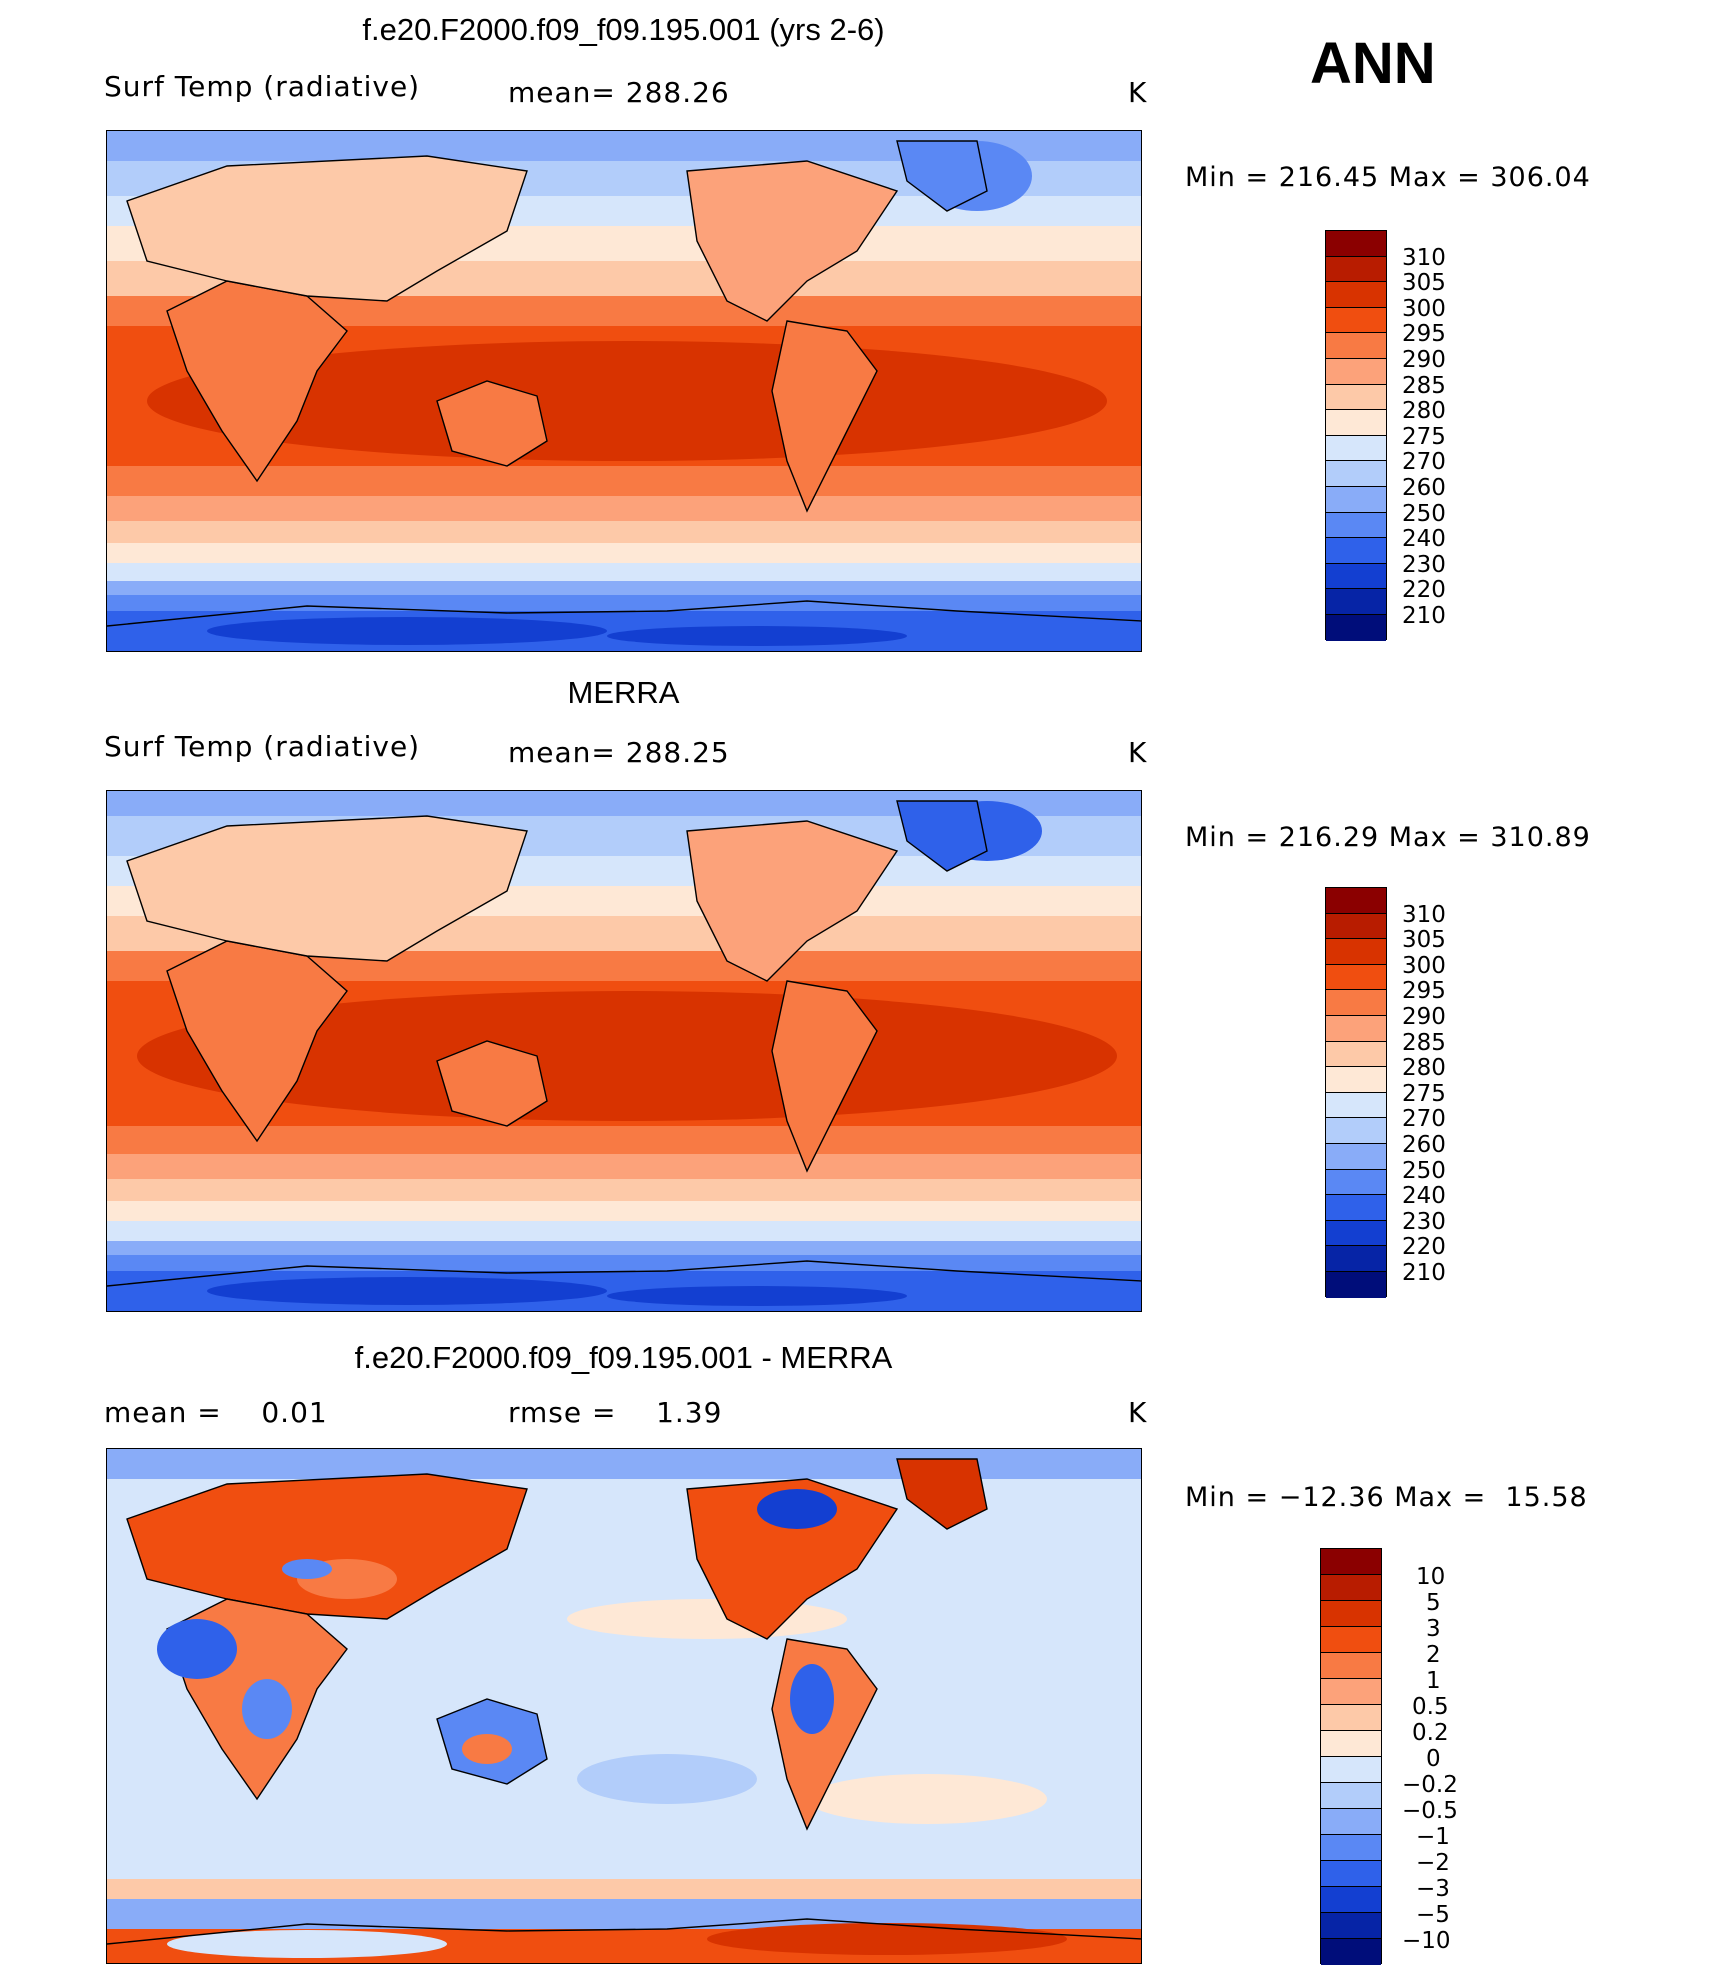 This screenshot has width=1710, height=1974. What do you see at coordinates (615, 1412) in the screenshot?
I see `panel3-rmse-label: rmse = 1.39` at bounding box center [615, 1412].